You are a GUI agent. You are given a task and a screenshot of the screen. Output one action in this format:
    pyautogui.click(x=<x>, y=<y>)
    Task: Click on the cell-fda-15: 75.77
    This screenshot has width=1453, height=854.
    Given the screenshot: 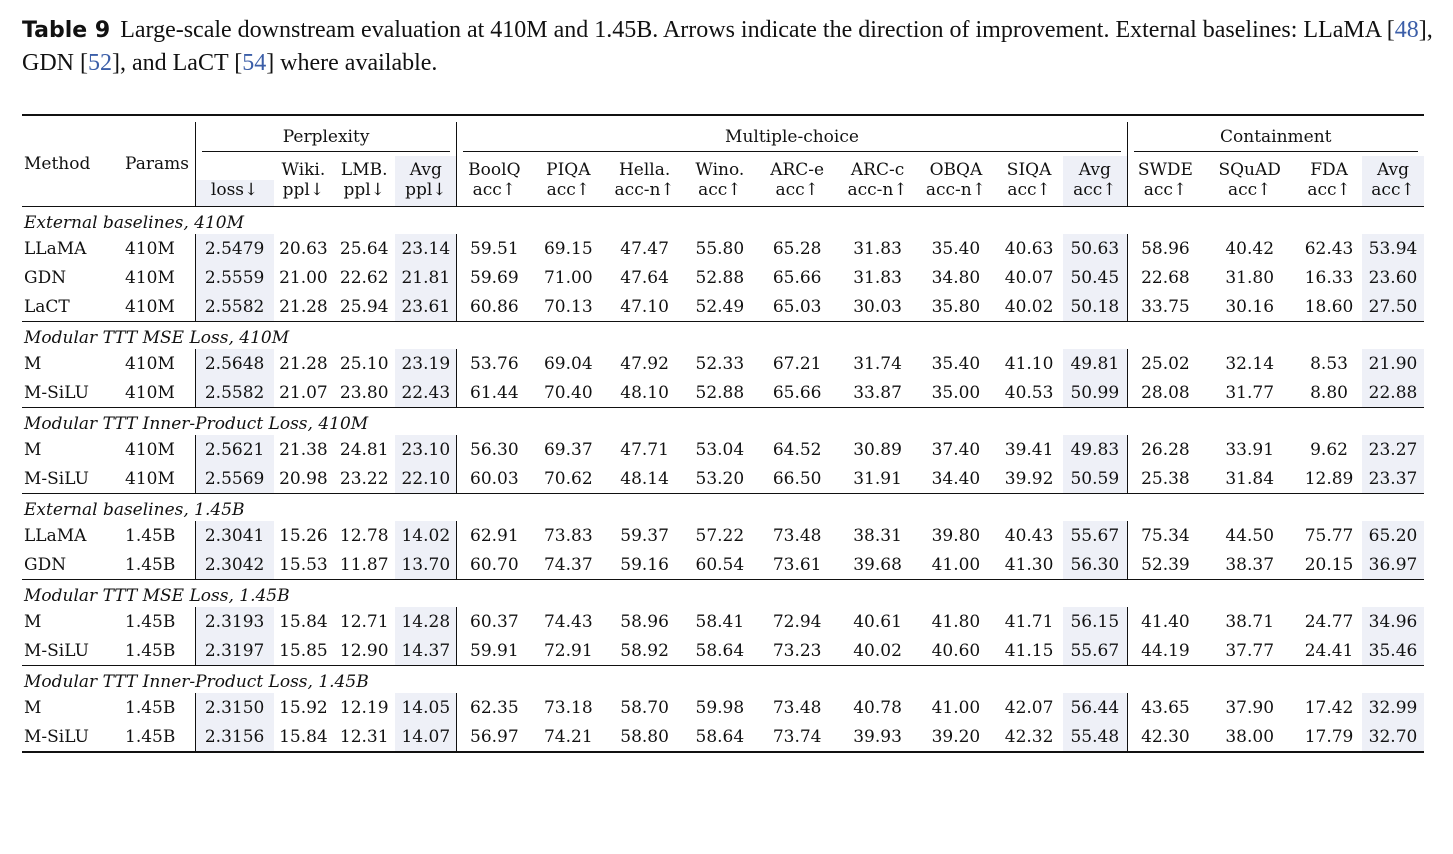 What is the action you would take?
    pyautogui.click(x=1329, y=535)
    